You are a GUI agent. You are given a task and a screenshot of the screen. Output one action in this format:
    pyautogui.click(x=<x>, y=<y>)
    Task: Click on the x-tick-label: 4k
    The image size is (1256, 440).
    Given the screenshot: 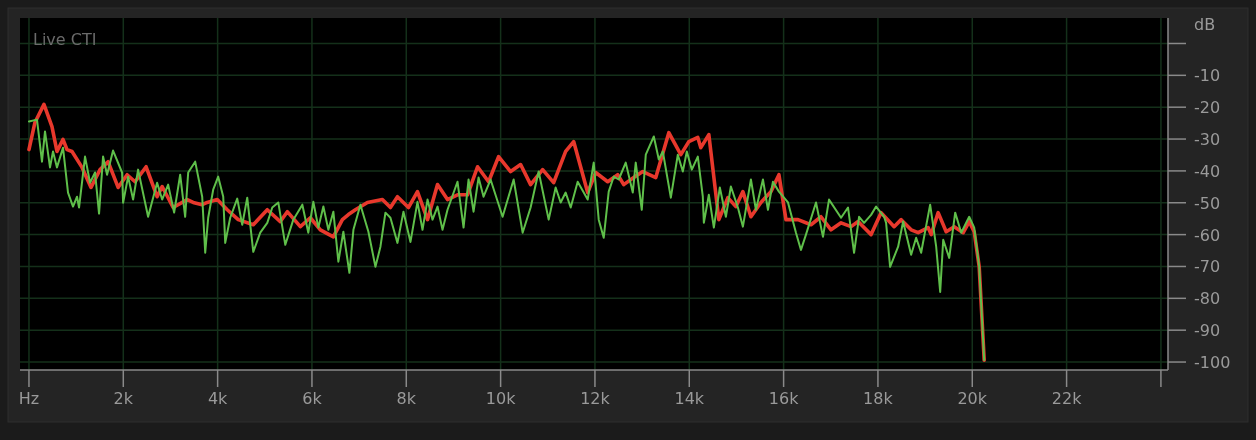 What is the action you would take?
    pyautogui.click(x=218, y=398)
    